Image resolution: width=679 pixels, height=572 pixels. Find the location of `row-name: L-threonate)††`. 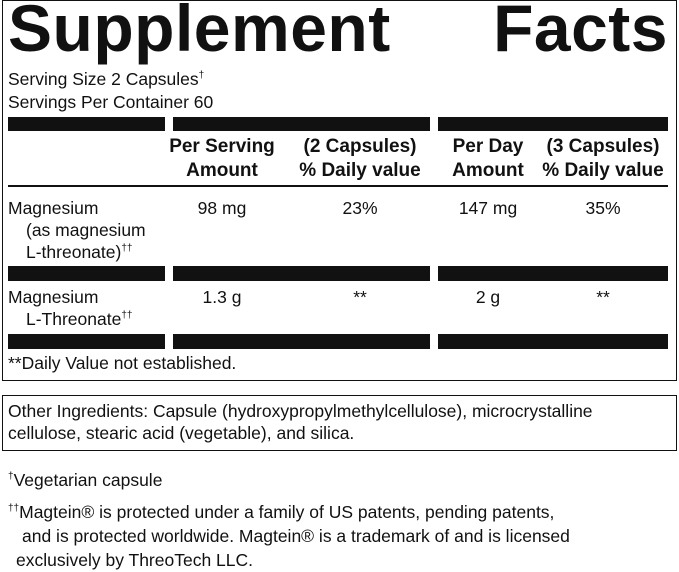

row-name: L-threonate)†† is located at coordinates (79, 252).